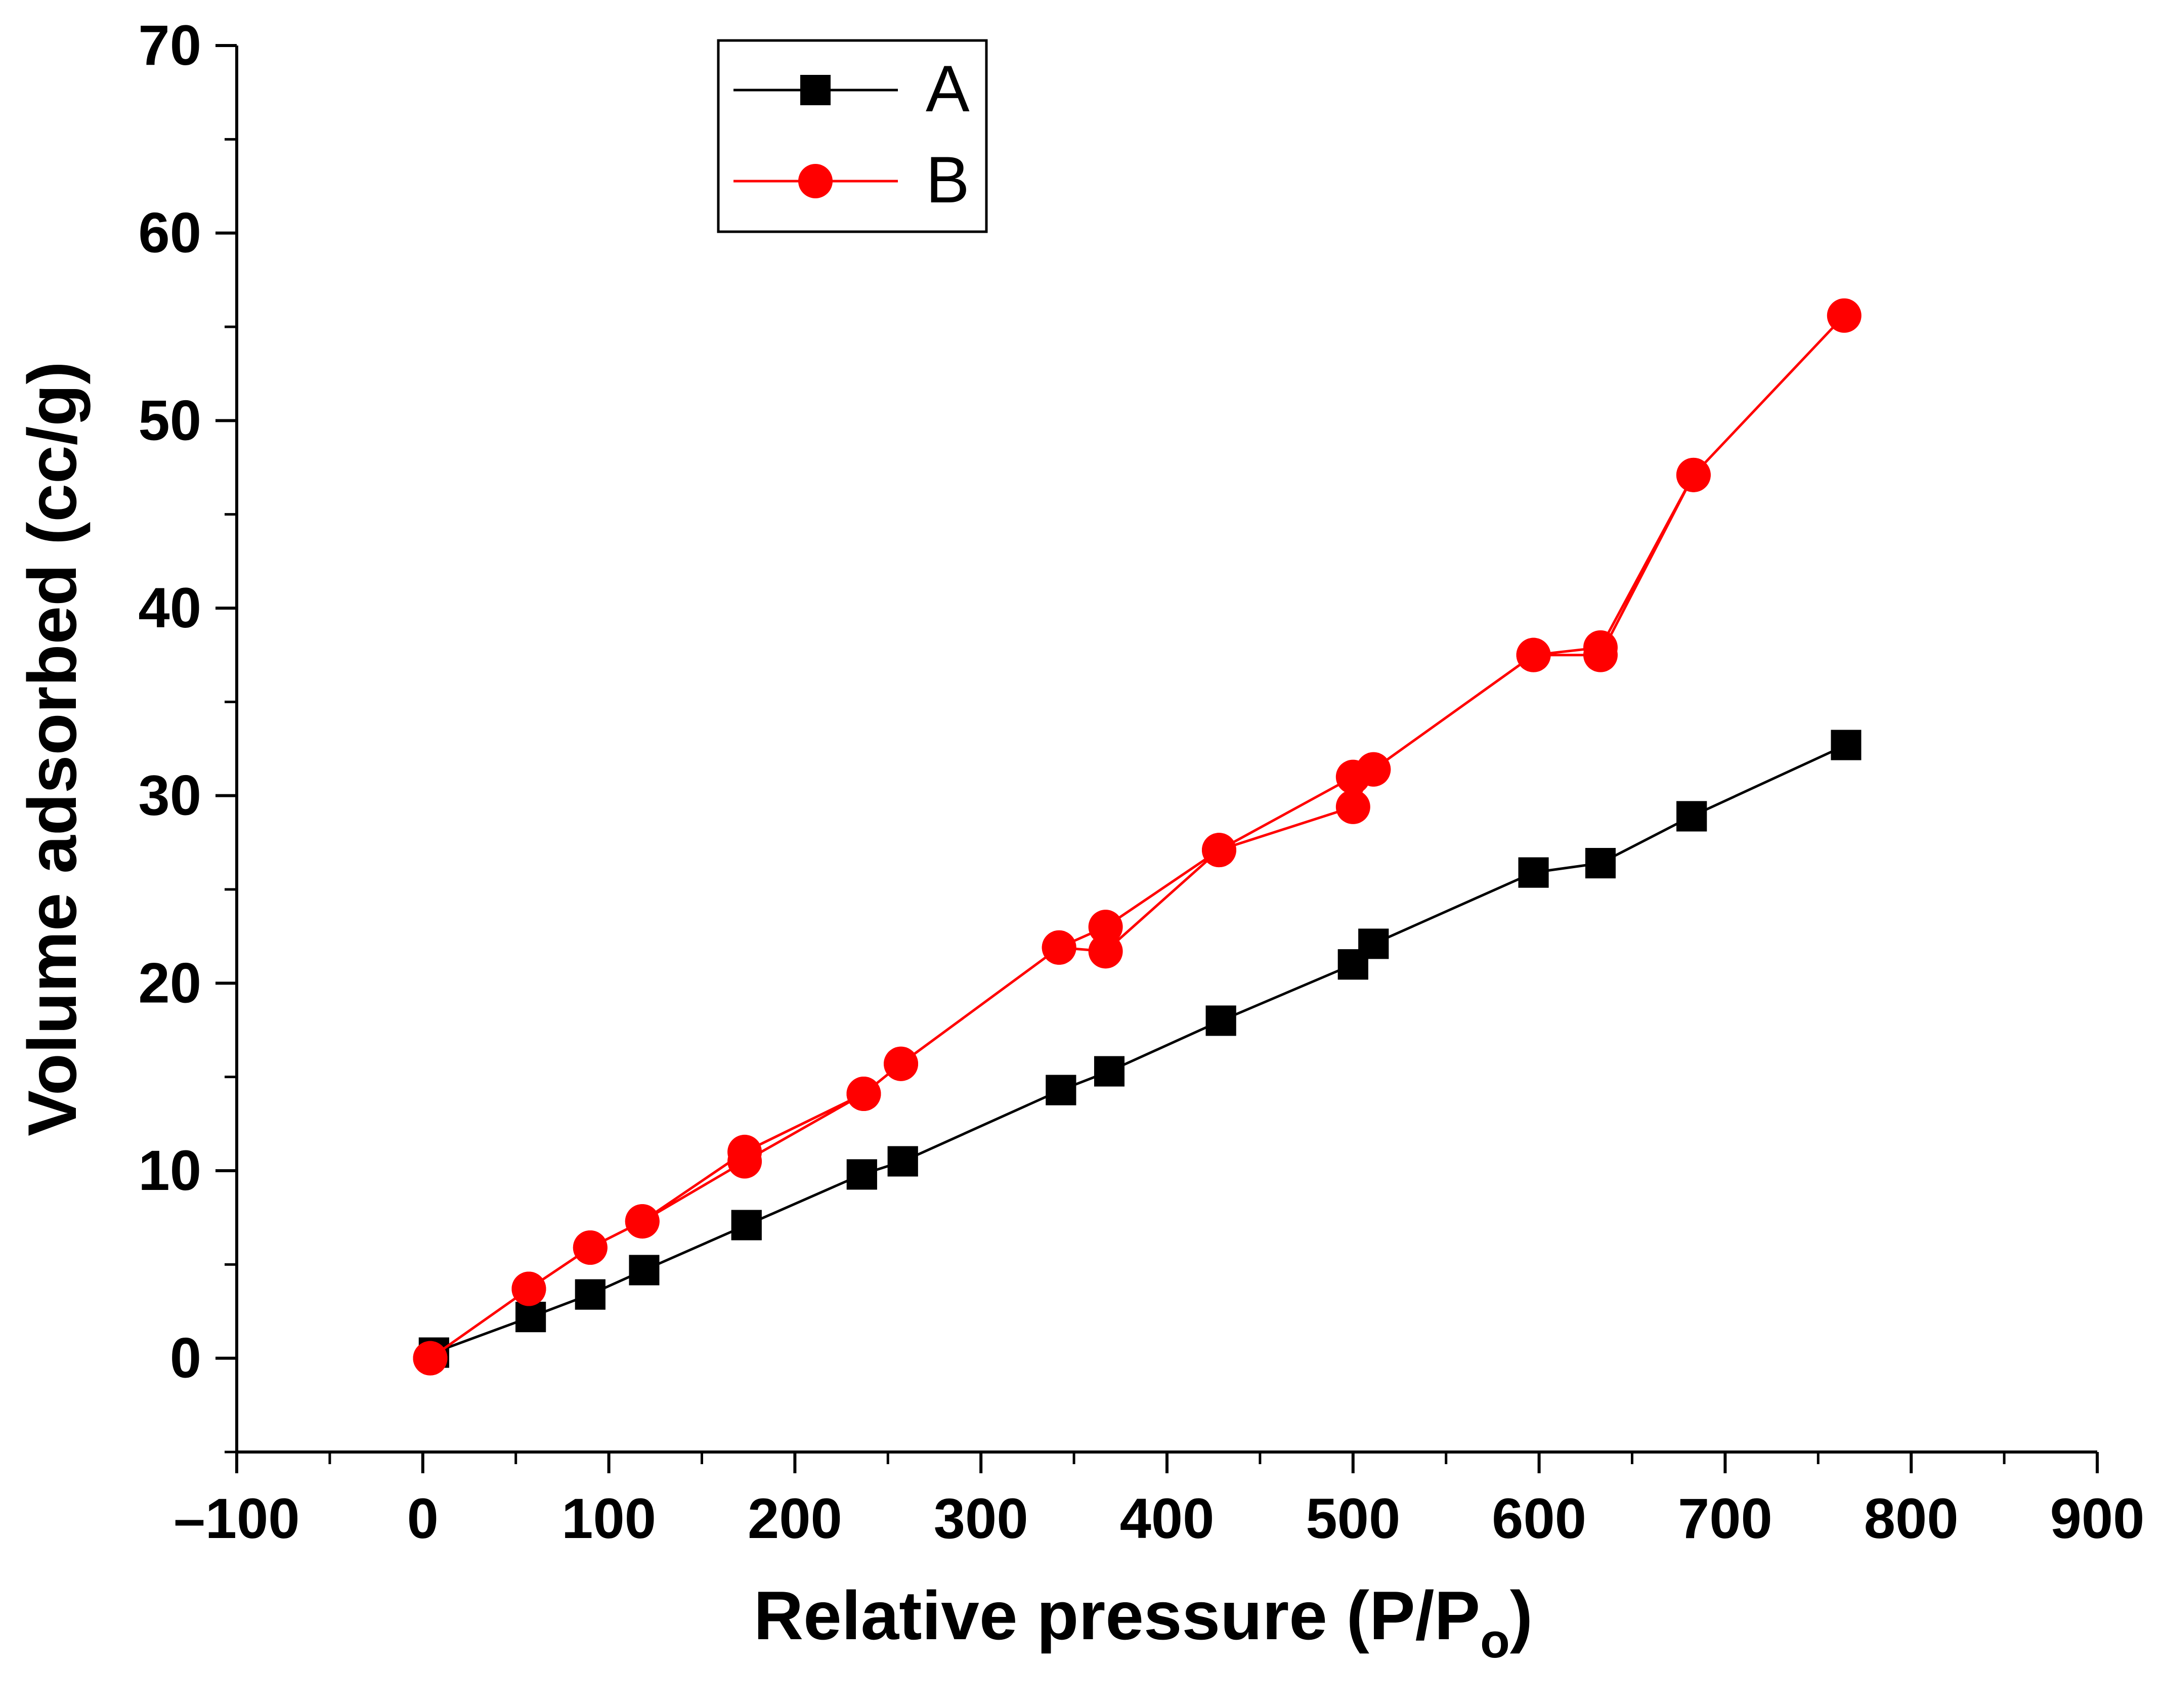 Image resolution: width=2163 pixels, height=1708 pixels. What do you see at coordinates (795, 1518) in the screenshot?
I see `x-tick-label: 200` at bounding box center [795, 1518].